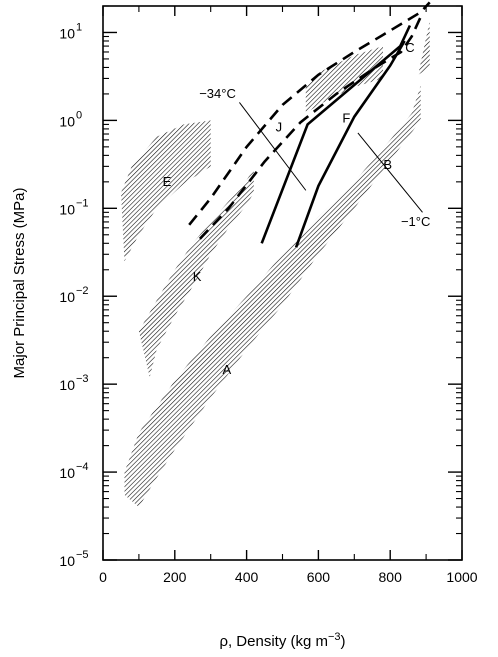 The height and width of the screenshot is (657, 498). I want to click on annotation-label-b: B, so click(387, 164).